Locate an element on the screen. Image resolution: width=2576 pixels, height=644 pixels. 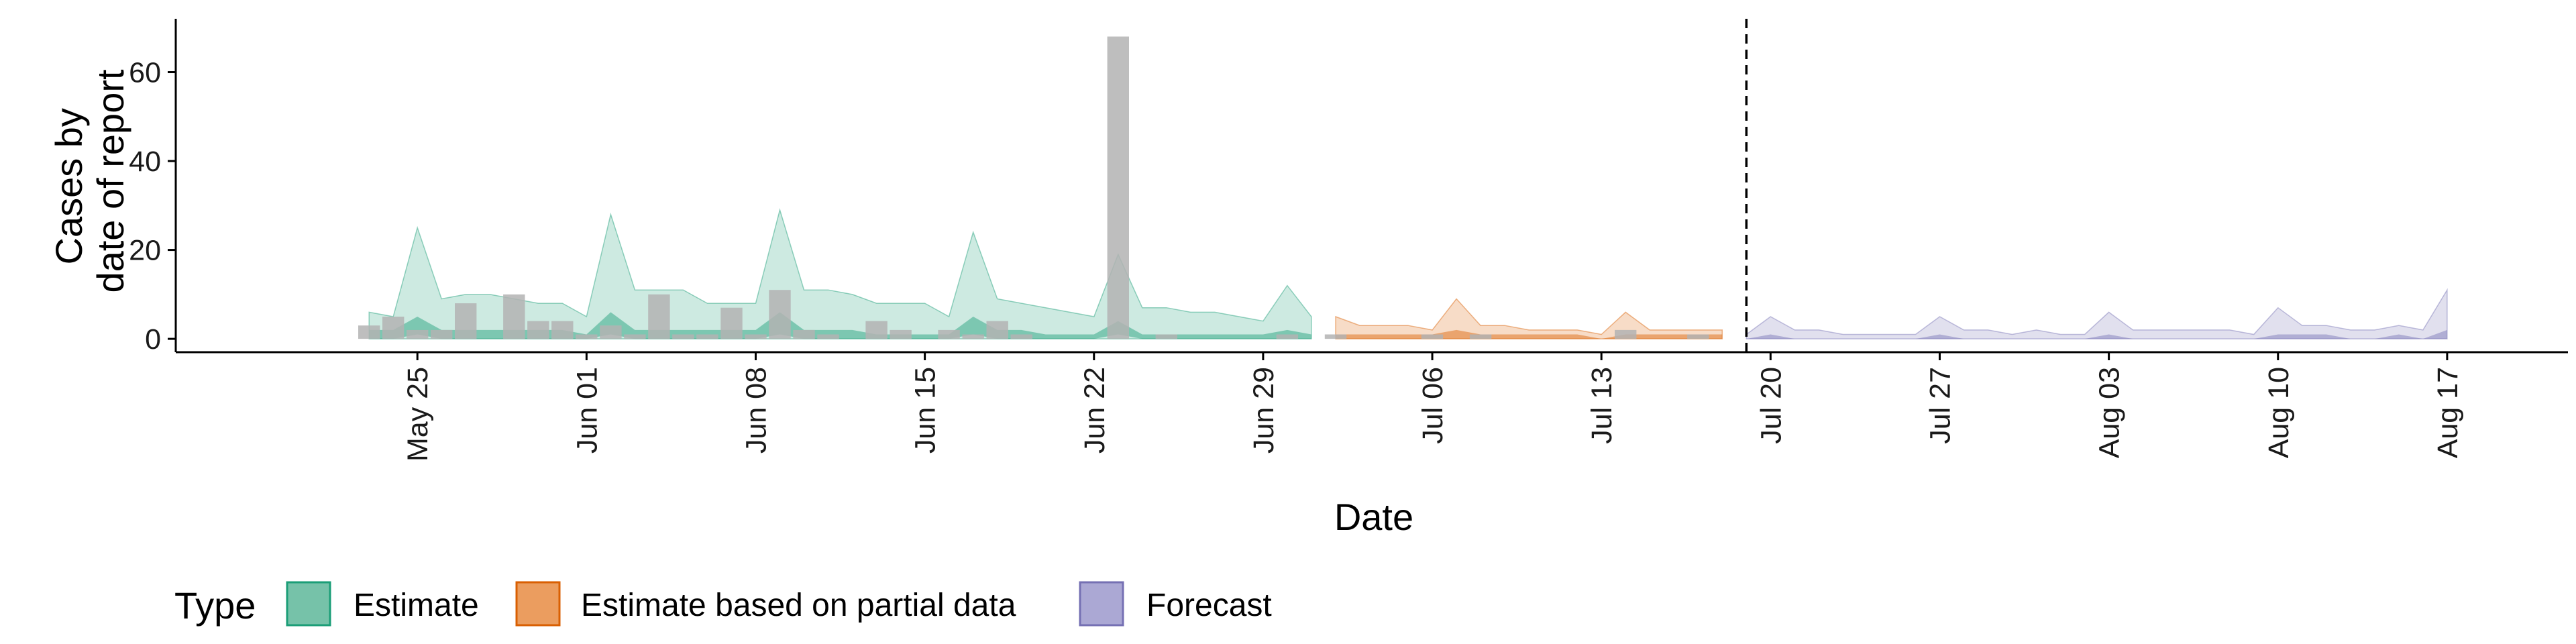
legend-label: Estimate is located at coordinates (416, 605).